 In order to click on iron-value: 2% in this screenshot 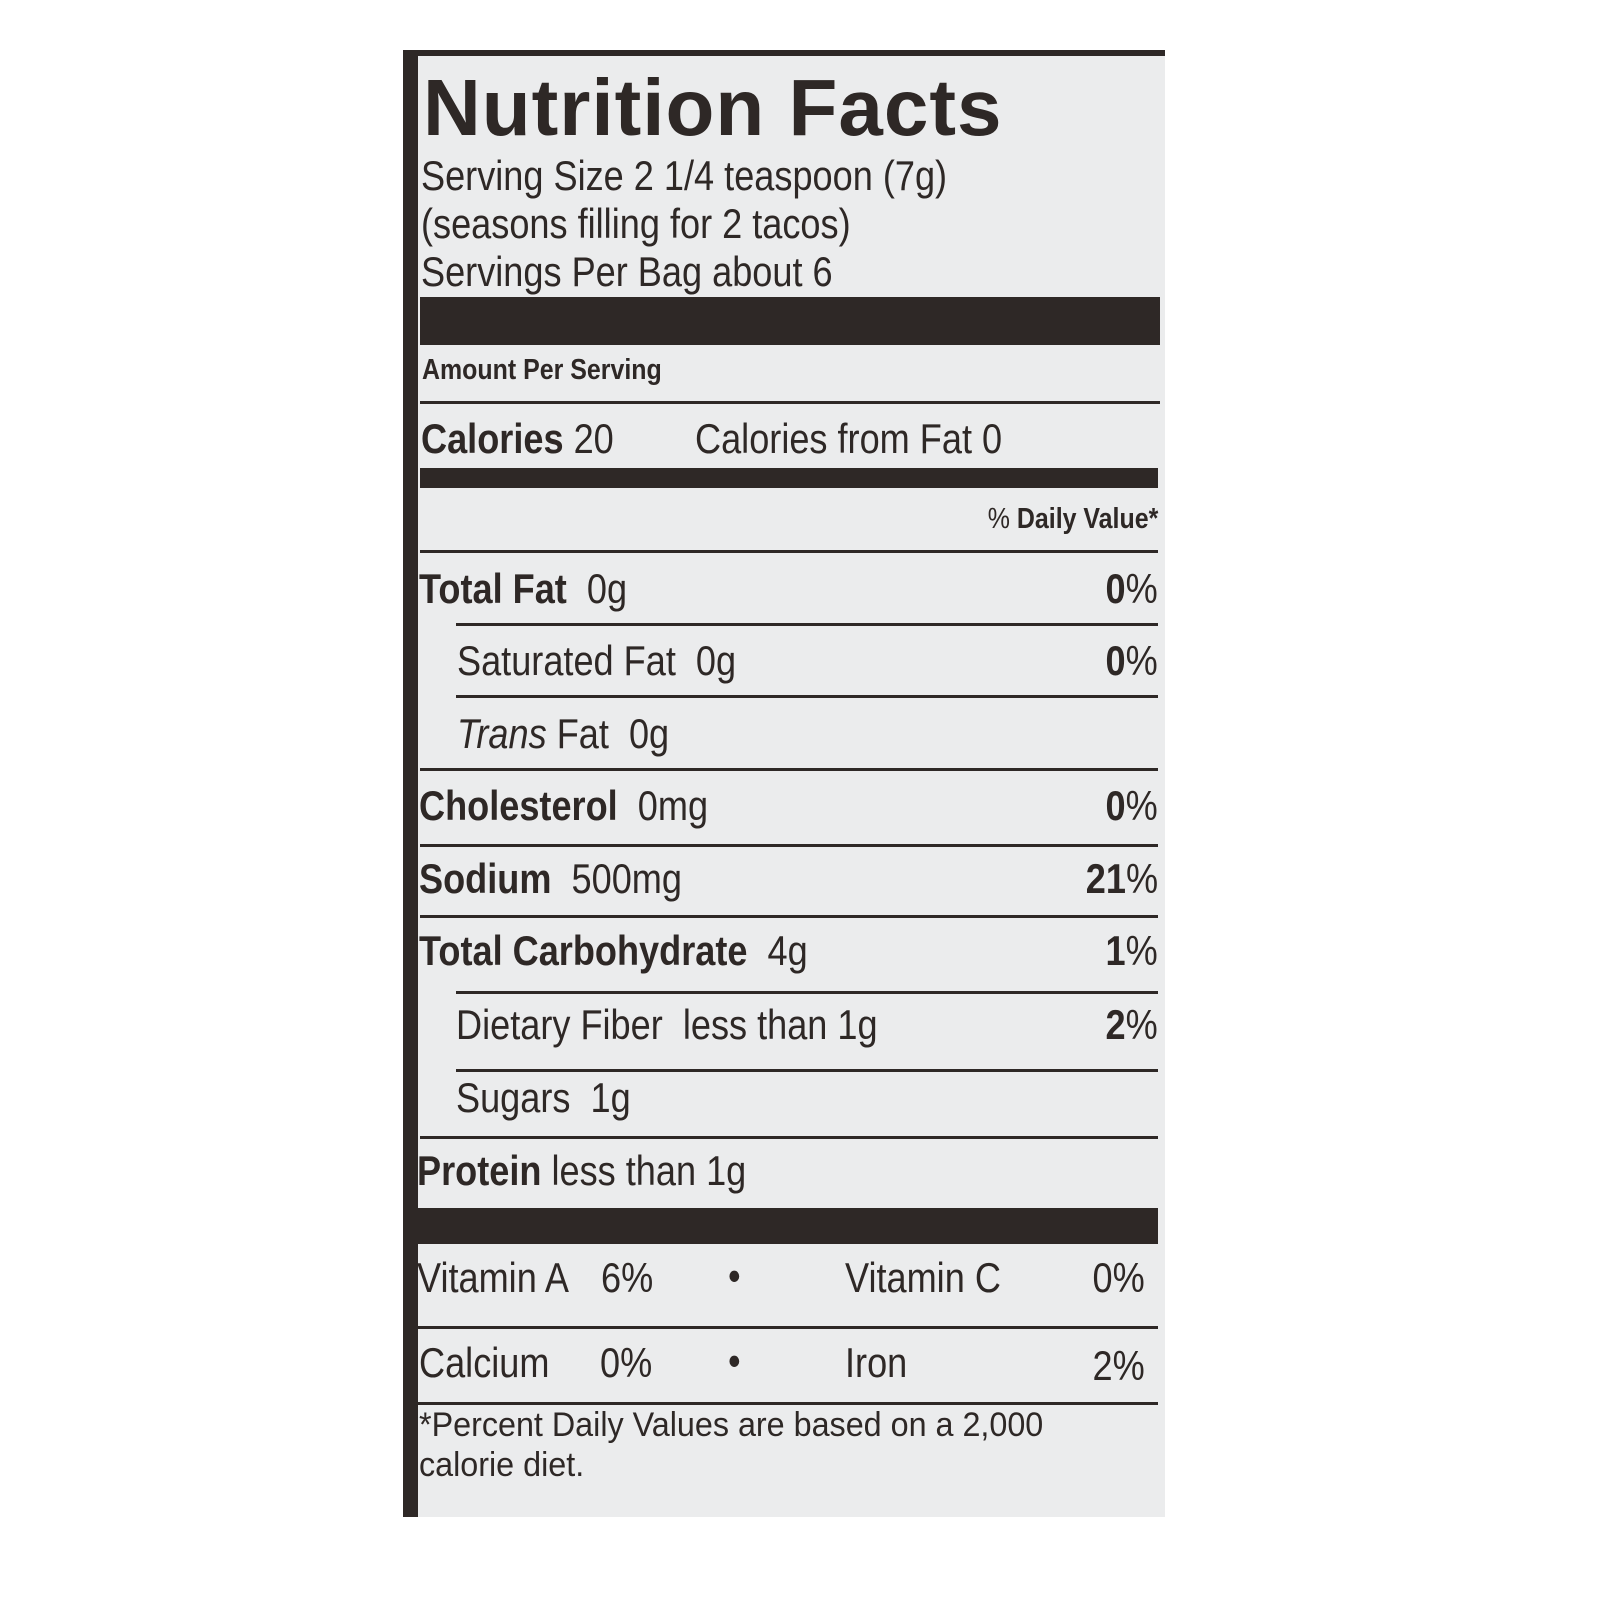, I will do `click(1118, 1365)`.